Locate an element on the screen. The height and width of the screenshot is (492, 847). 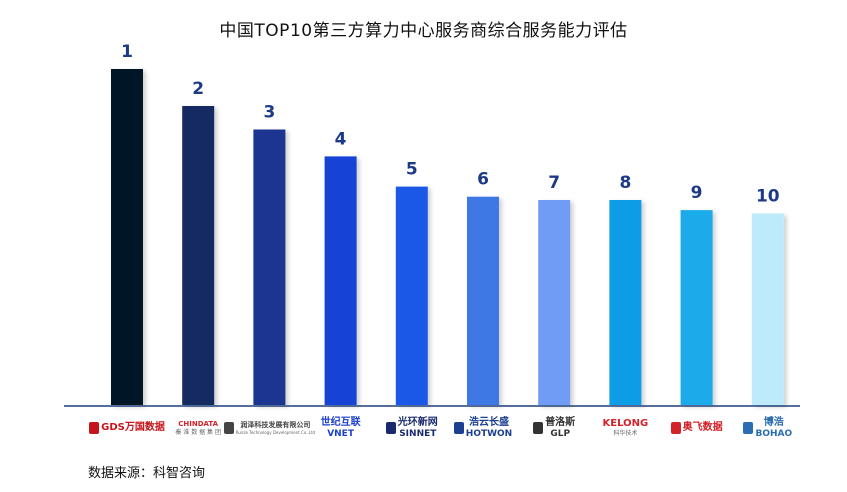
data-label-6: 6 is located at coordinates (483, 180).